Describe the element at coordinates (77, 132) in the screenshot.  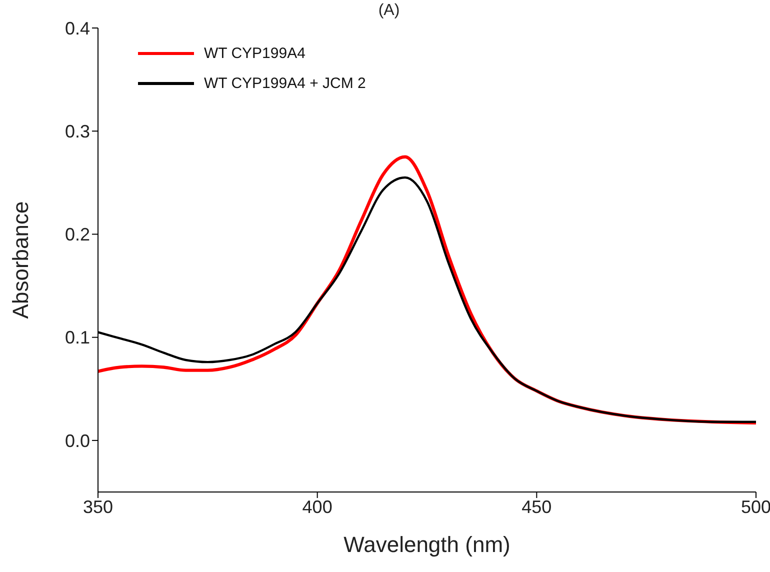
I see `y-tick-label: 0.3` at that location.